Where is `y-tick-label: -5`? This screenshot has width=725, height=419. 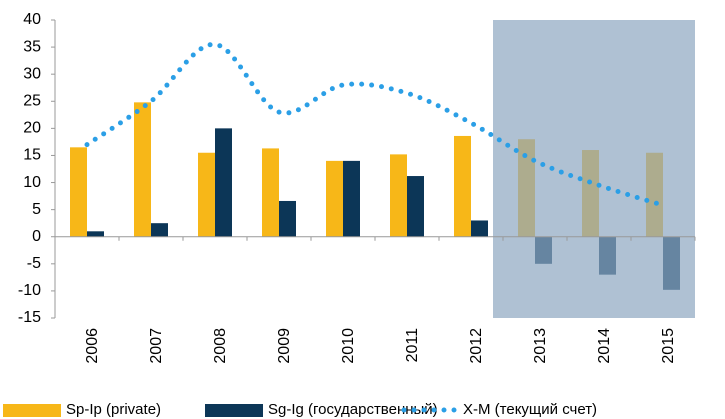
y-tick-label: -5 is located at coordinates (34, 263).